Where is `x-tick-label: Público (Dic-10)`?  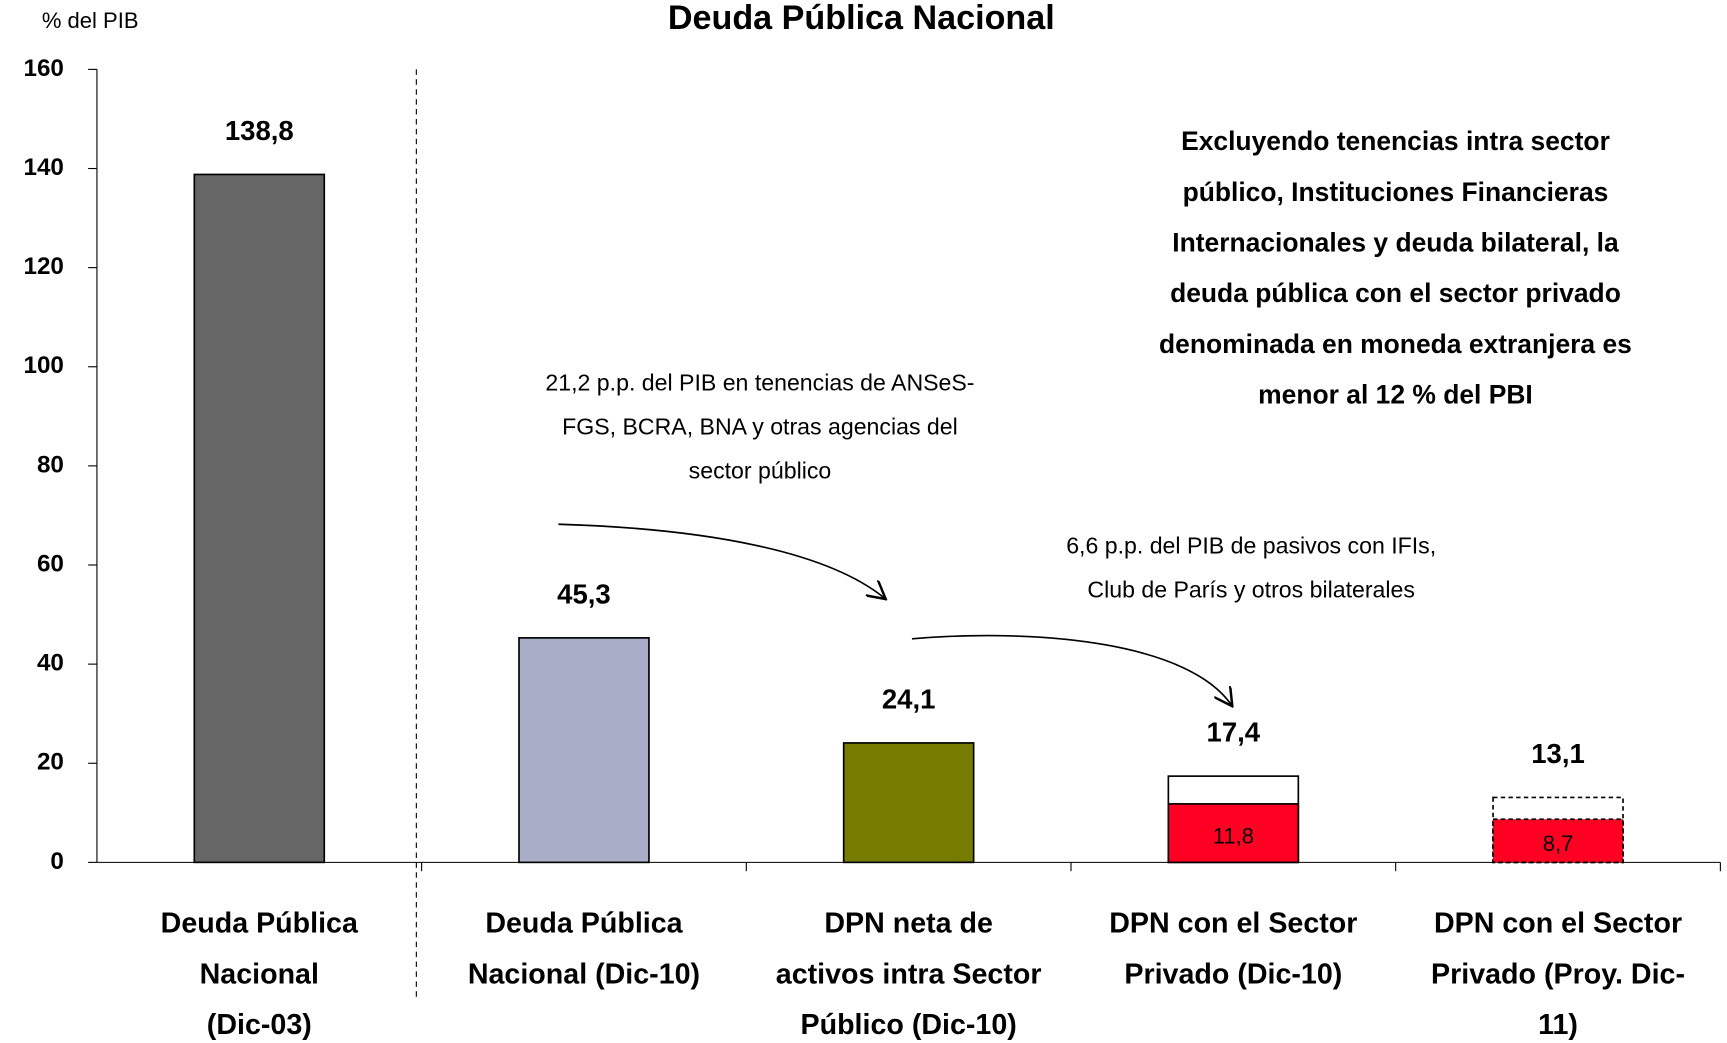
x-tick-label: Público (Dic-10) is located at coordinates (909, 1025).